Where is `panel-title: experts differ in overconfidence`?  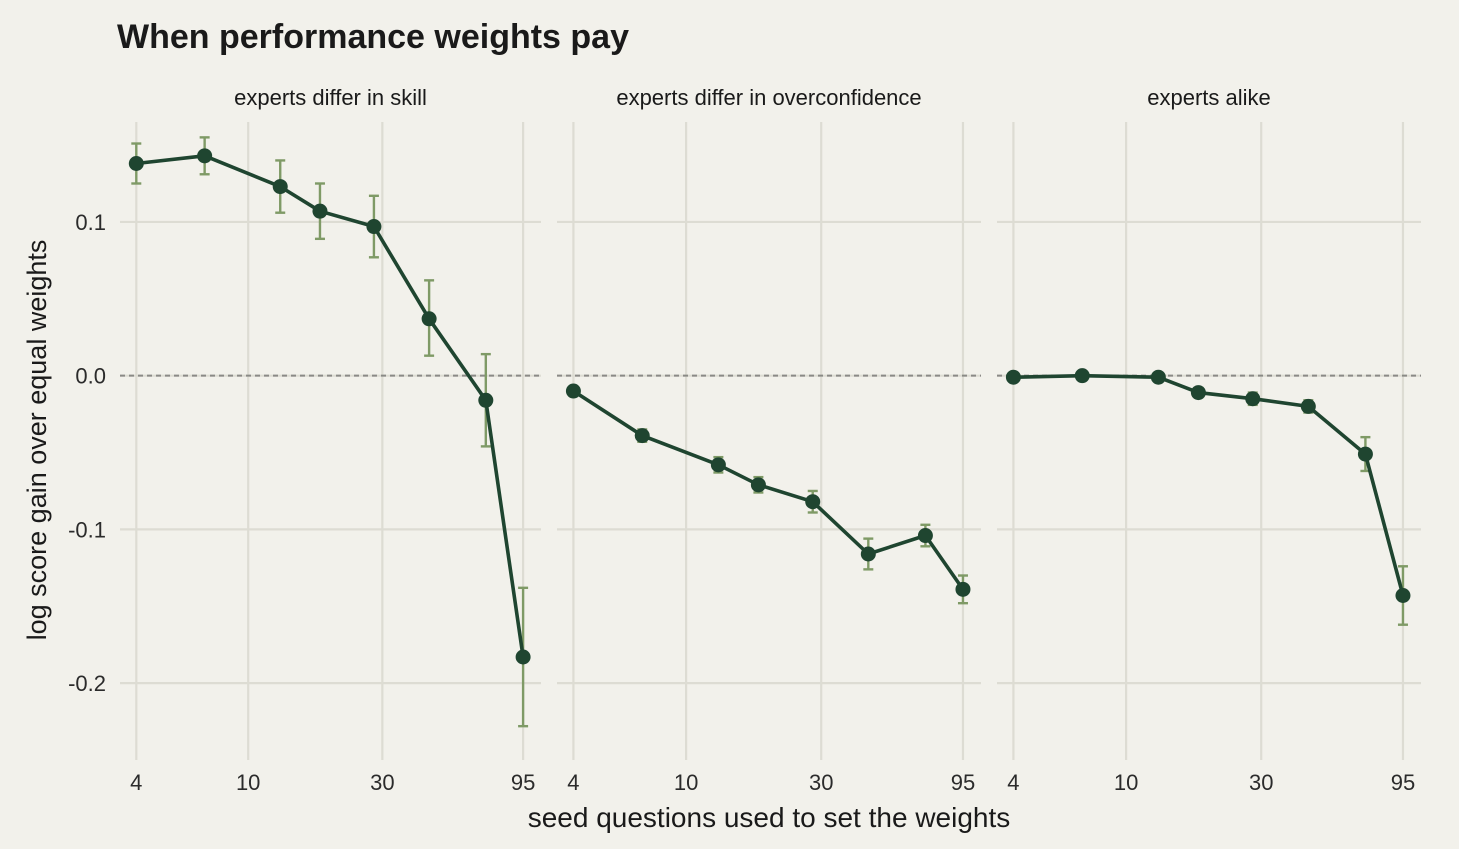
panel-title: experts differ in overconfidence is located at coordinates (768, 97).